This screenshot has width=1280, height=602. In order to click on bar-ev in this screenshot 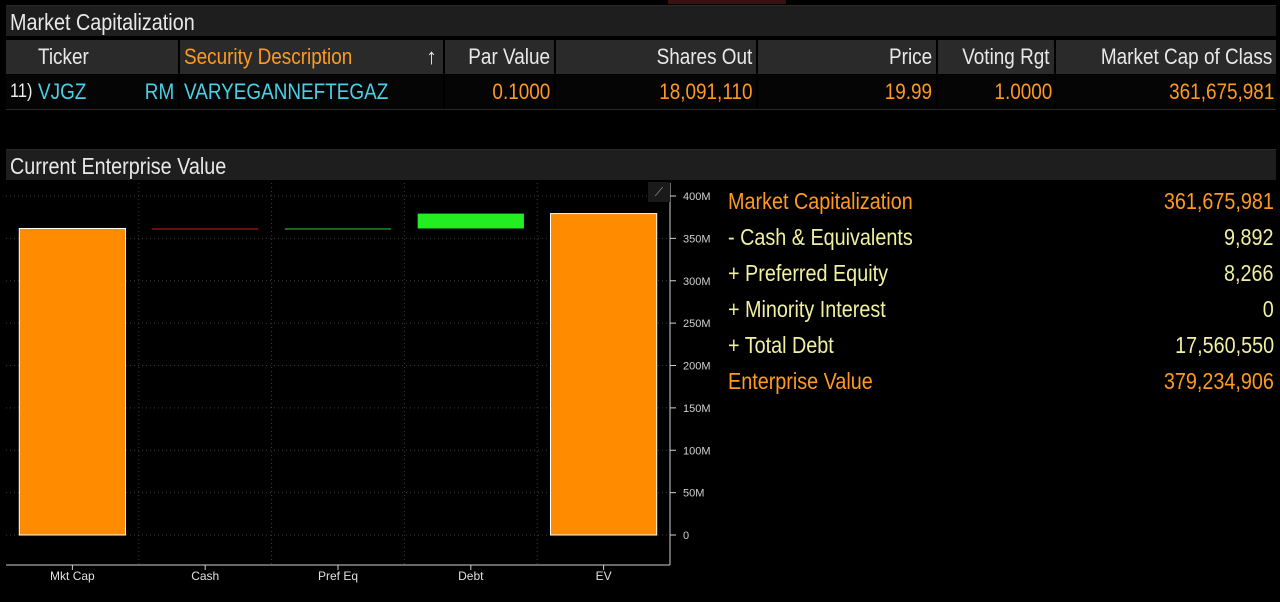, I will do `click(603, 374)`.